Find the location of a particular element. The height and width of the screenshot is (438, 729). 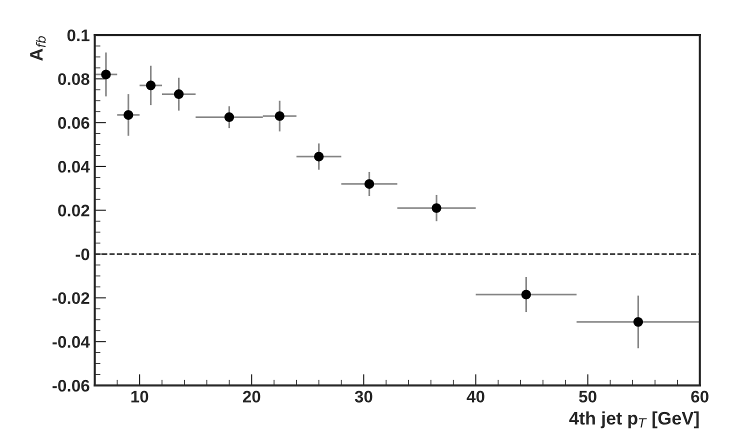

x-tick-label: 10 is located at coordinates (139, 396).